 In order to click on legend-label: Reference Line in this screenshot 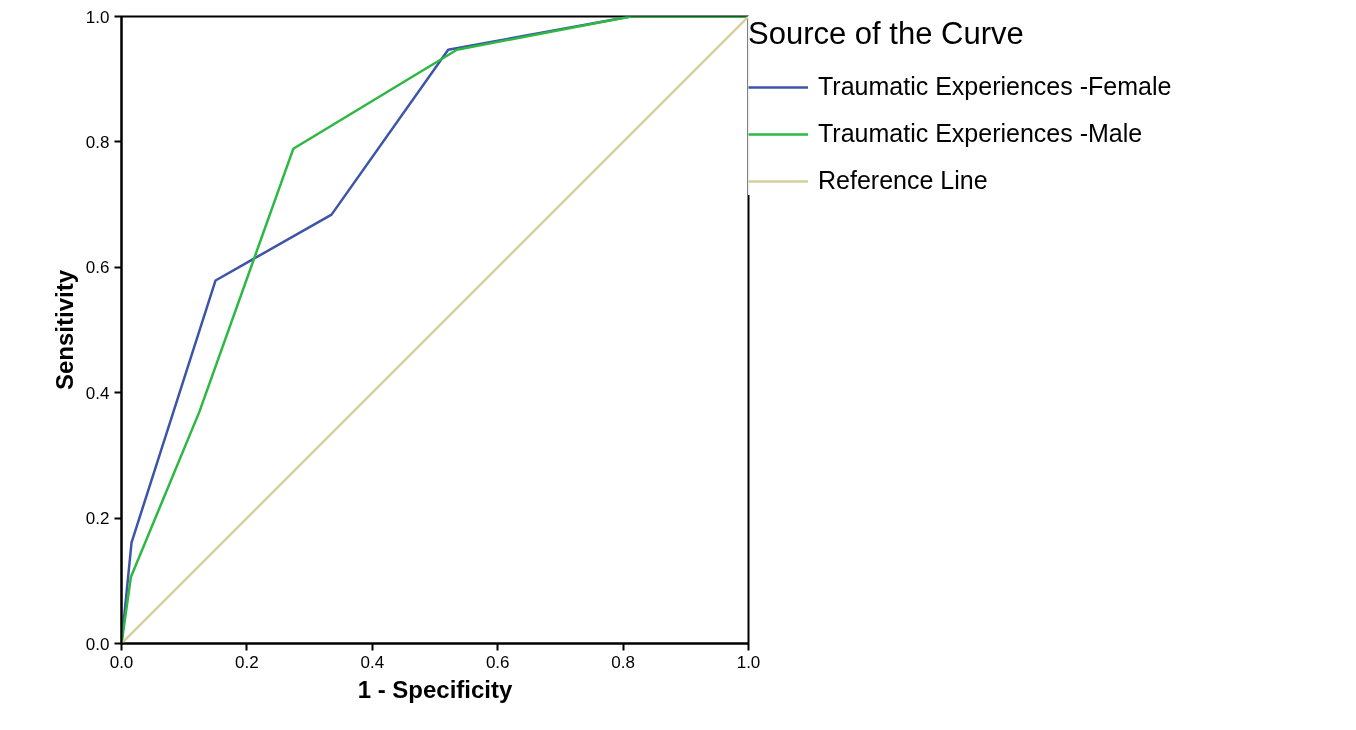, I will do `click(903, 180)`.